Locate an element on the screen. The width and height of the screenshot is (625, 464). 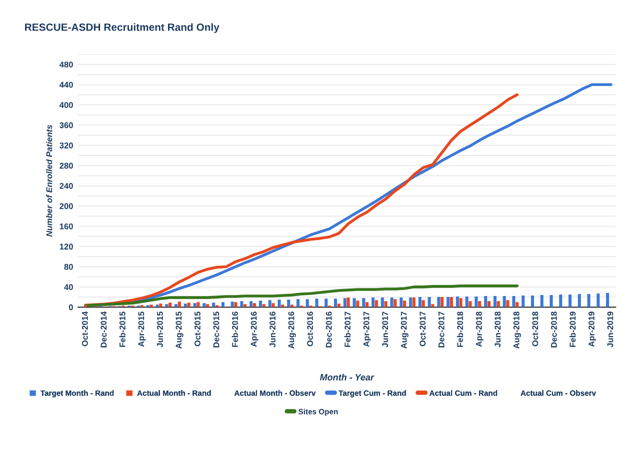
x-tick-label: Jun-2019 is located at coordinates (610, 330).